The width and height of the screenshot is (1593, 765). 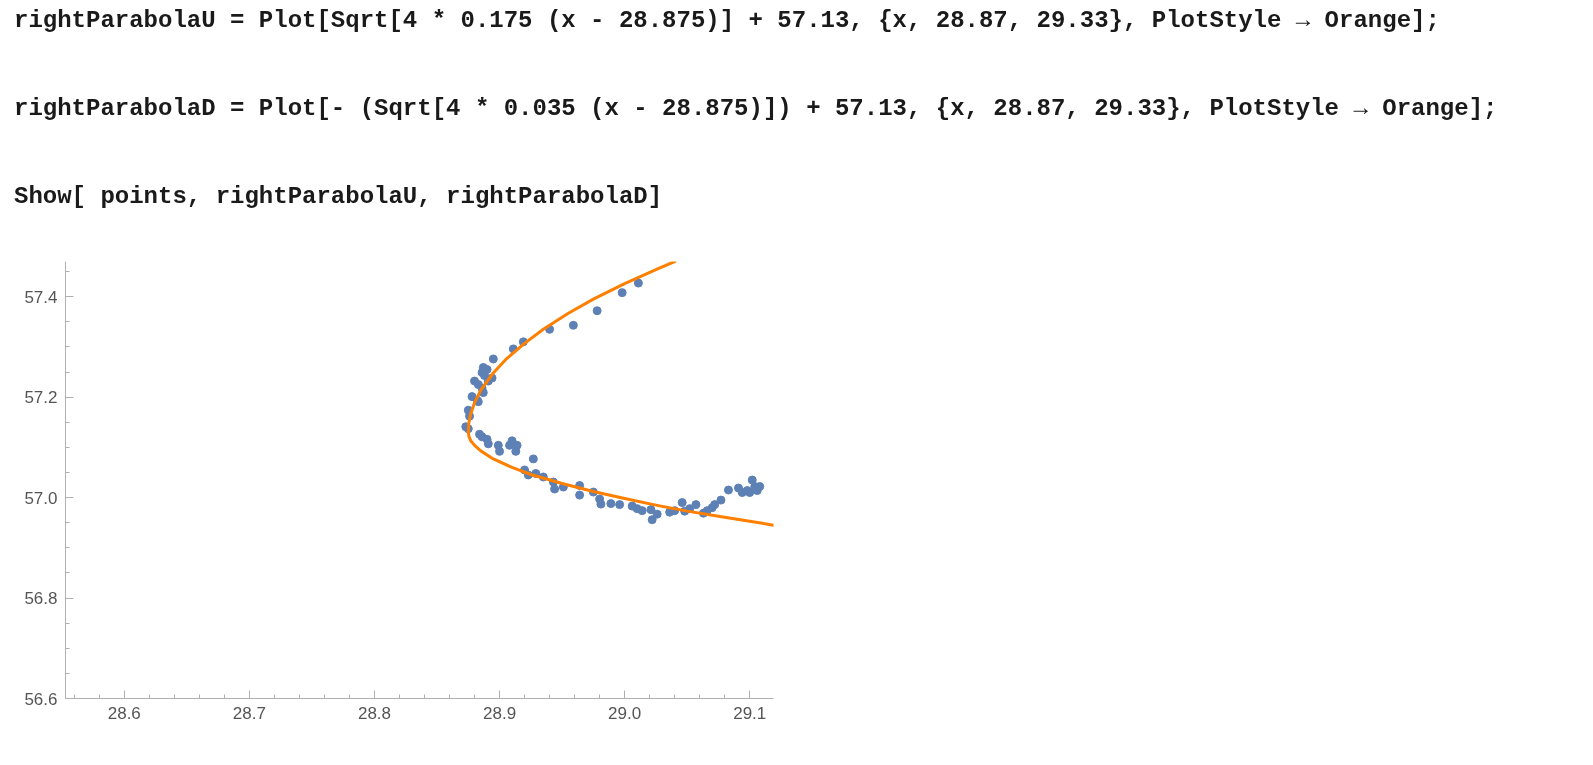 I want to click on y-tick-label: 57.4, so click(x=41, y=297).